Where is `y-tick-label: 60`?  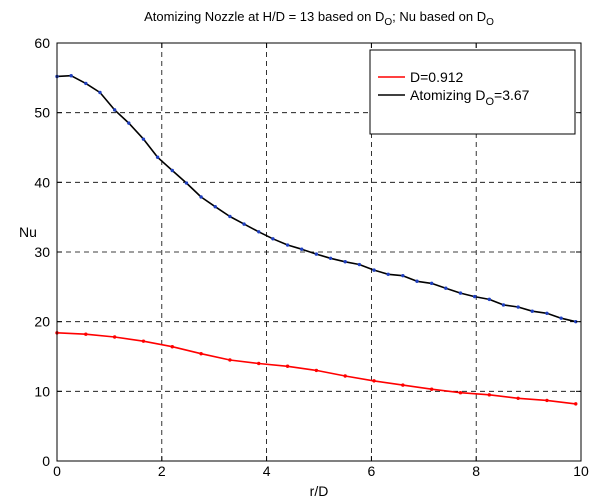
y-tick-label: 60 is located at coordinates (42, 43).